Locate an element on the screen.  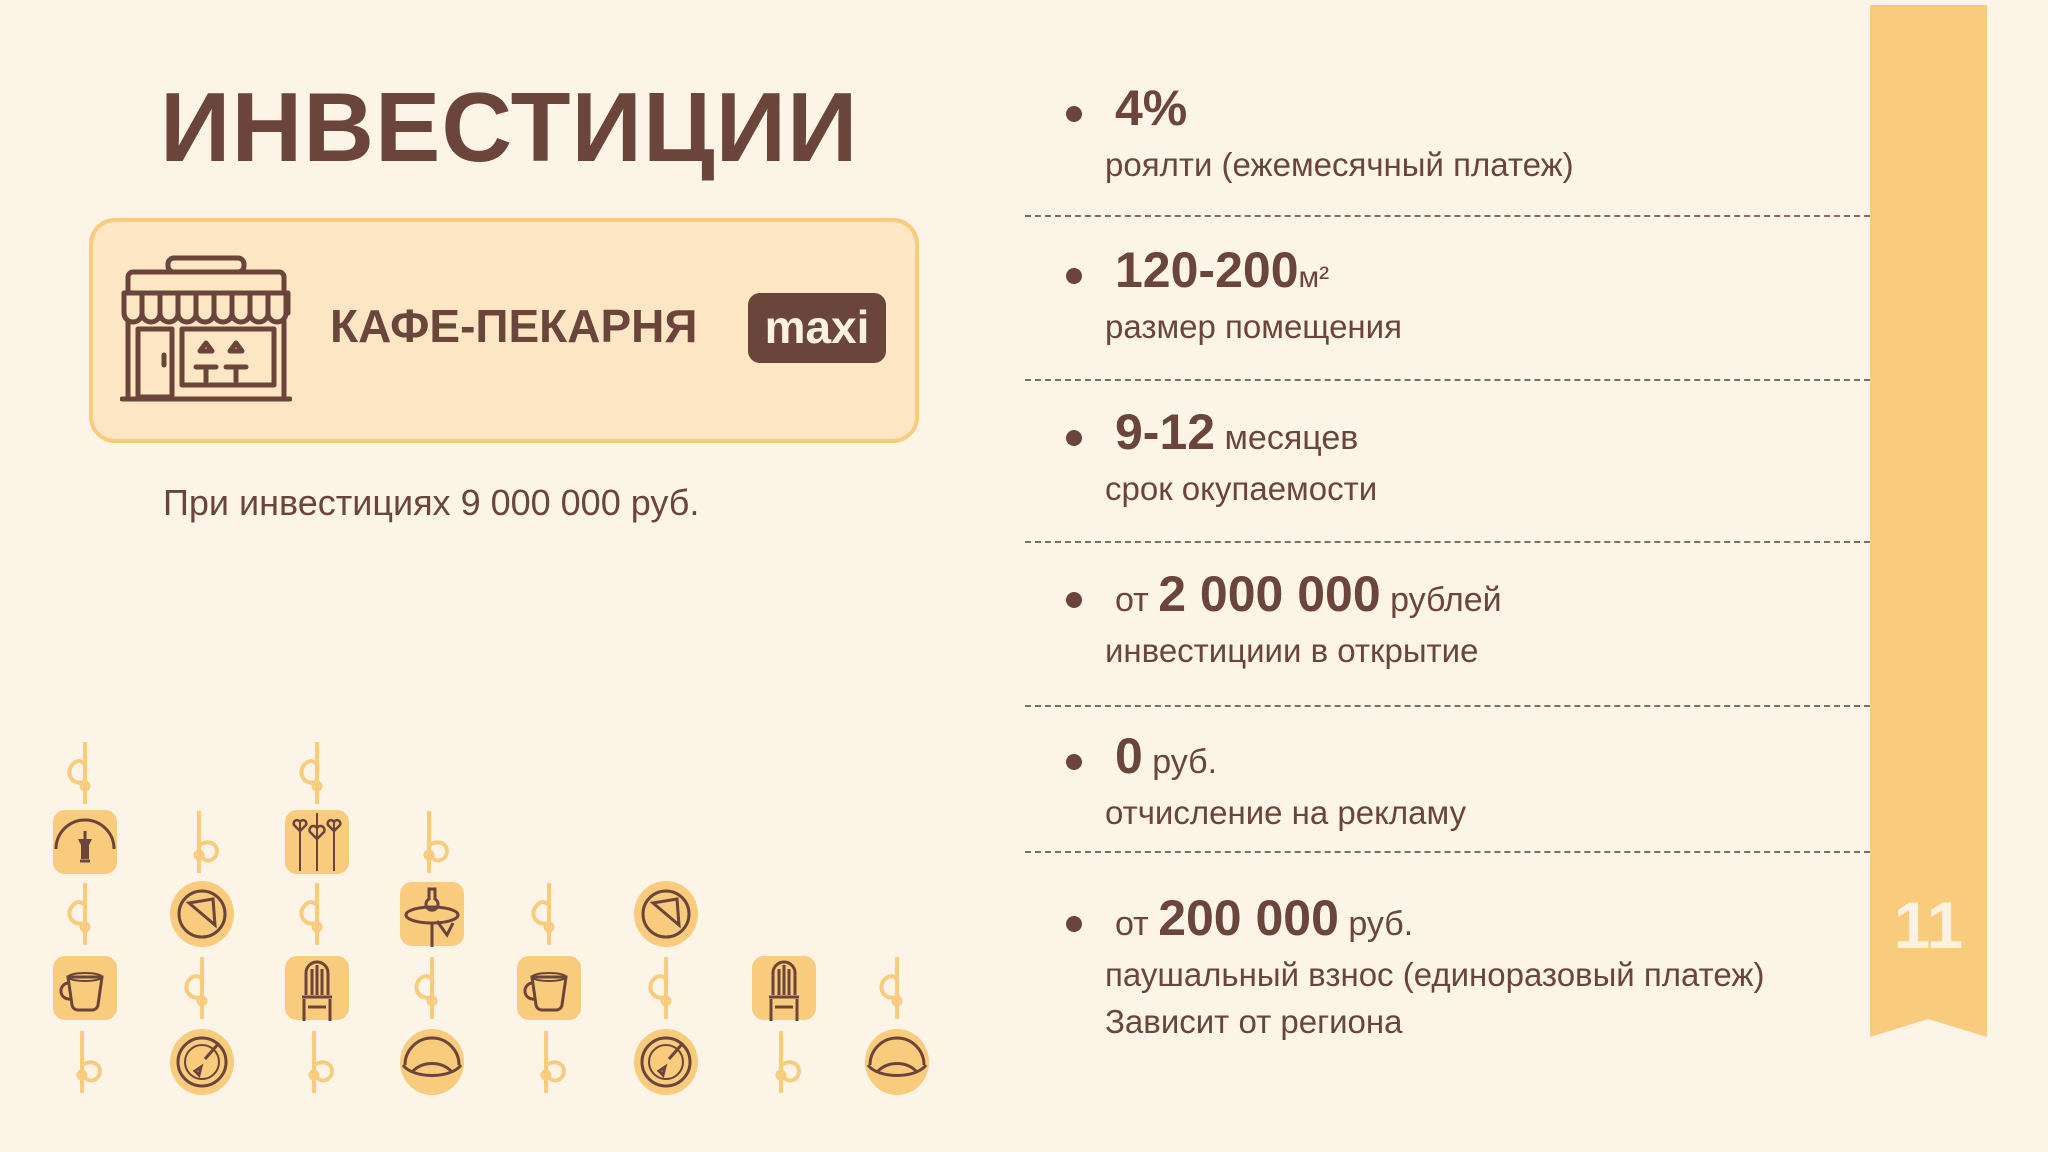
fact-headline: 4% is located at coordinates (1151, 111).